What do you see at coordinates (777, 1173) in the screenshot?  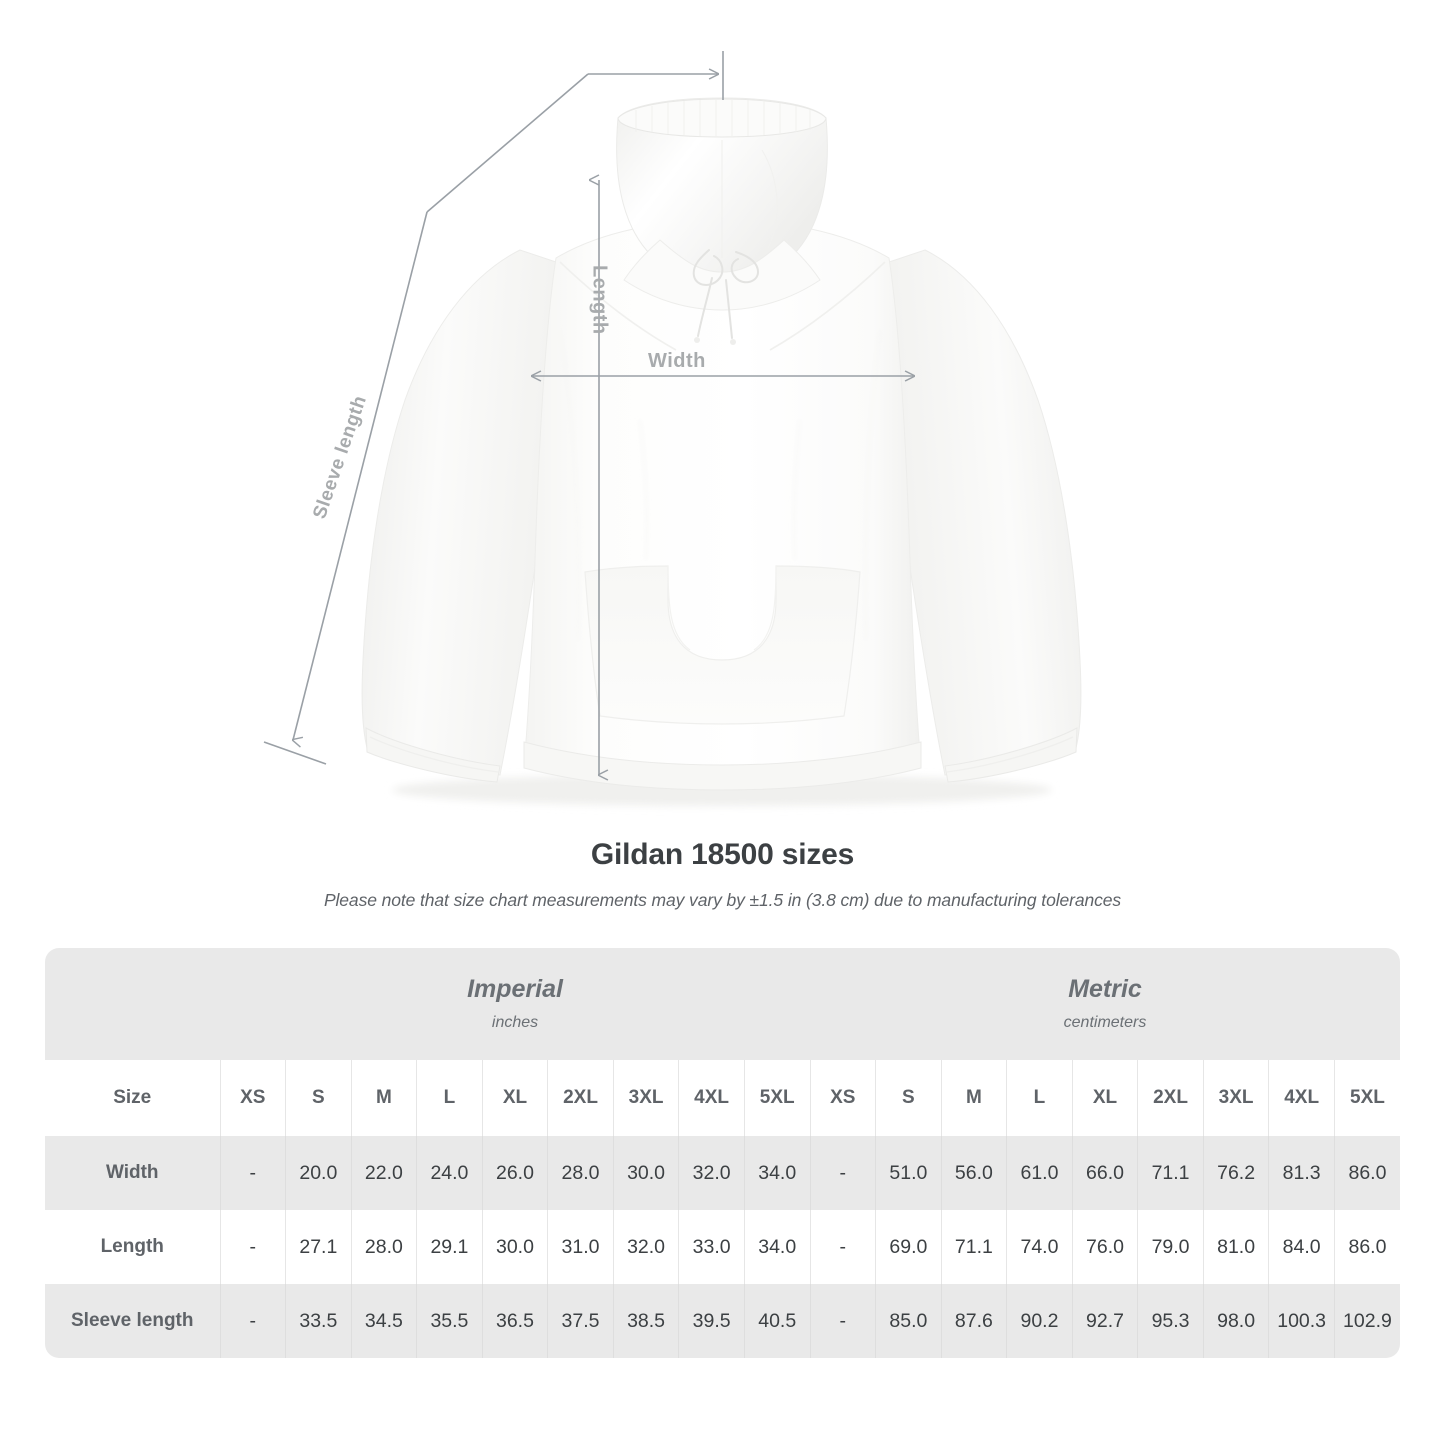 I see `cell-width-imperial-5xl: 34.0` at bounding box center [777, 1173].